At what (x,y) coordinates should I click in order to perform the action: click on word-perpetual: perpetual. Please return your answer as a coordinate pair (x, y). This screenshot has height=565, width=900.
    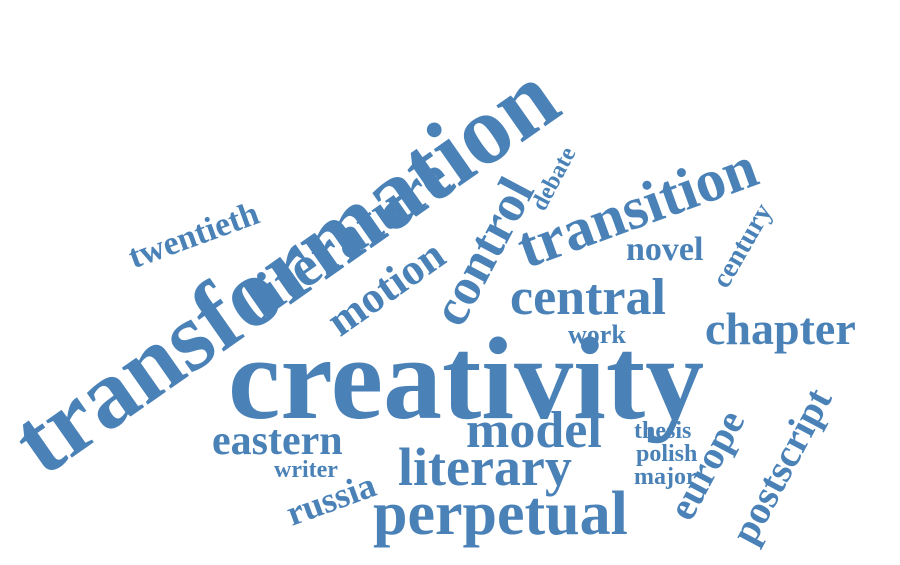
    Looking at the image, I should click on (500, 514).